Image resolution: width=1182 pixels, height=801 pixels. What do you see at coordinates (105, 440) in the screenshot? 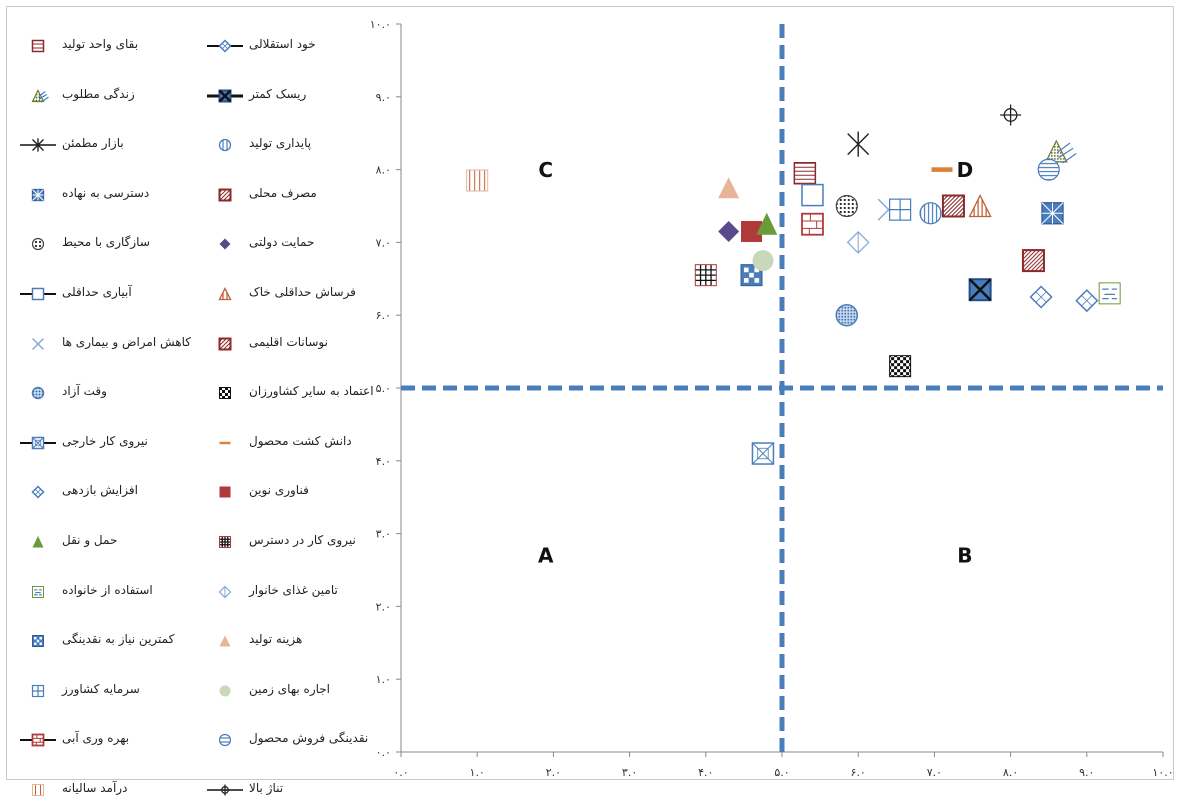
I see `legend-label: نیروی کار خارجی` at bounding box center [105, 440].